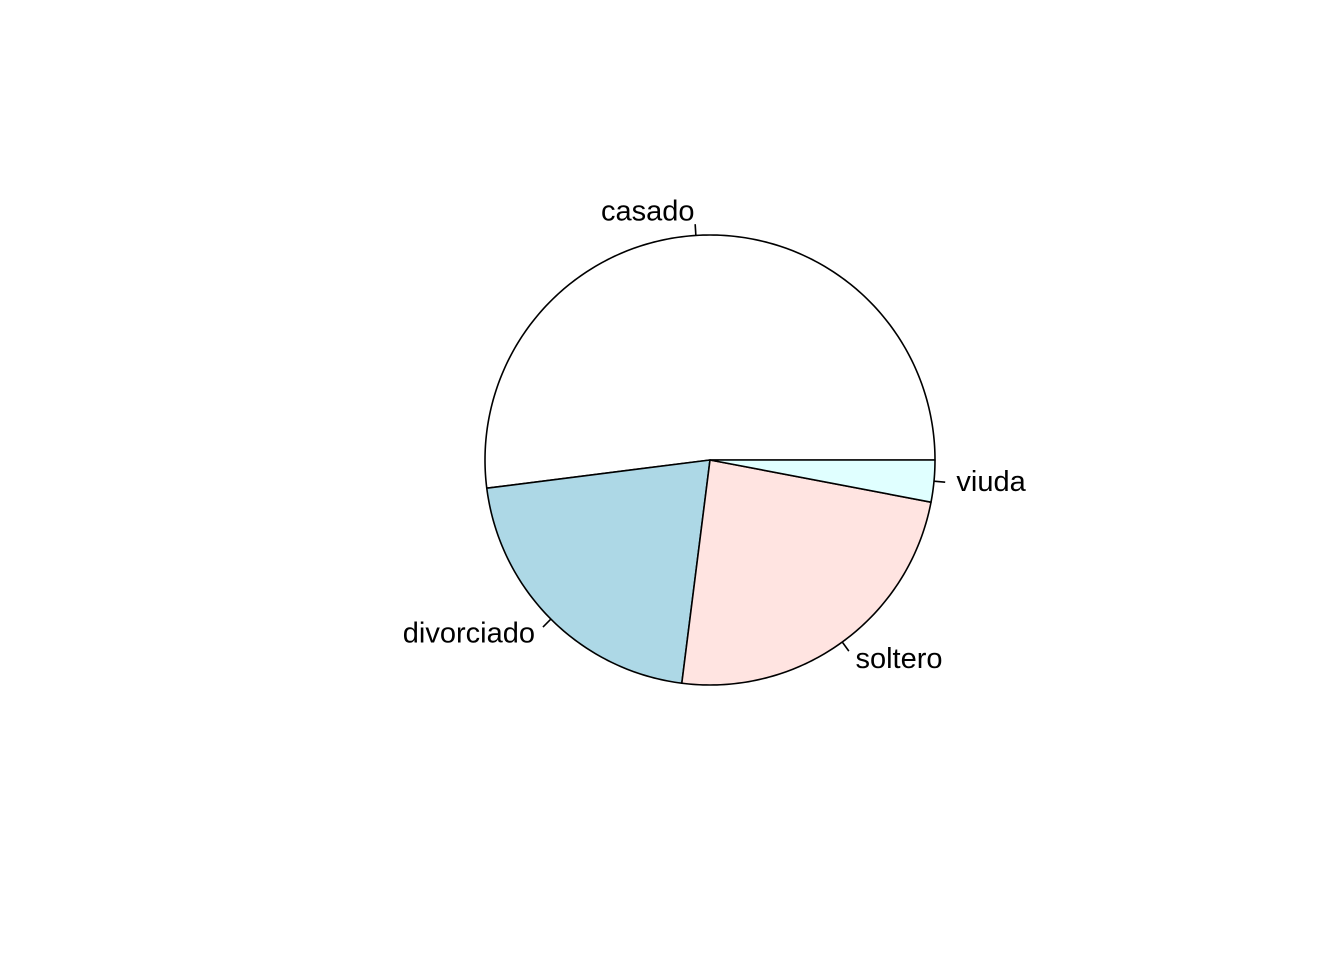  What do you see at coordinates (845, 646) in the screenshot?
I see `pie-tick-soltero` at bounding box center [845, 646].